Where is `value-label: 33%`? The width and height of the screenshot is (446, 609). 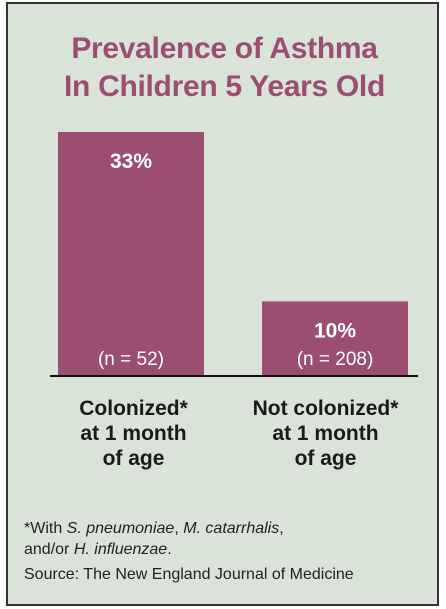
value-label: 33% is located at coordinates (131, 161).